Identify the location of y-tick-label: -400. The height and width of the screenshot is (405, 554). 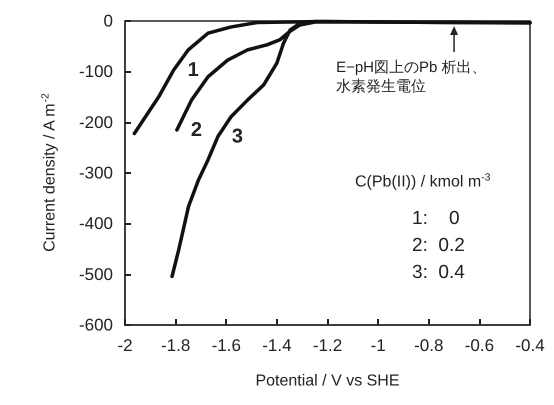
(95, 224).